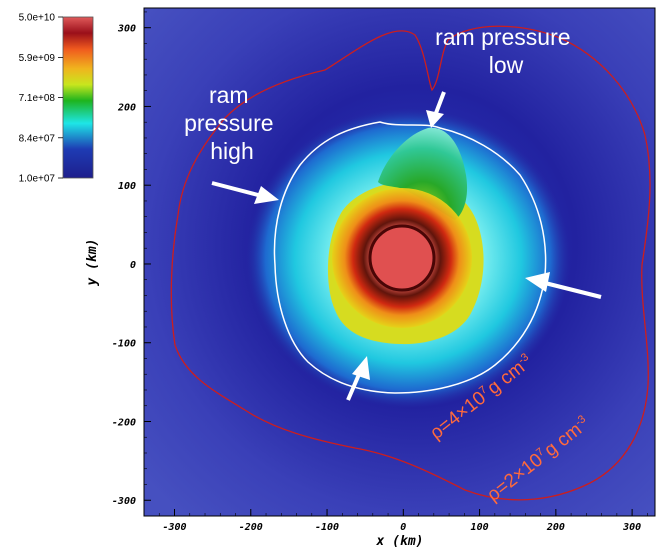  Describe the element at coordinates (480, 527) in the screenshot. I see `x-tick-label: 100` at that location.